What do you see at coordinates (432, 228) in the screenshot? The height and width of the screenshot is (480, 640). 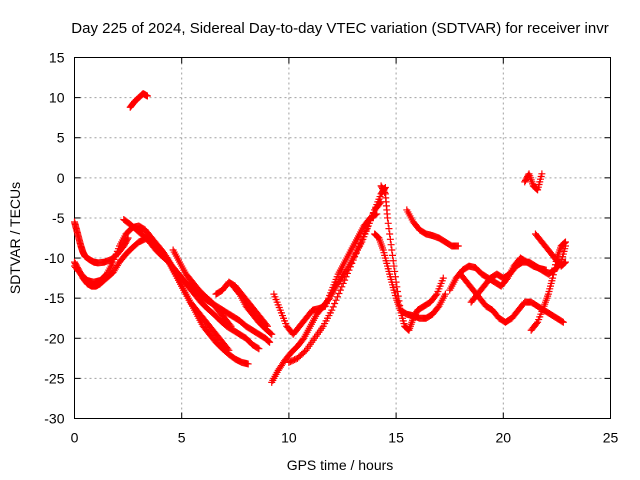 I see `series-track-n` at bounding box center [432, 228].